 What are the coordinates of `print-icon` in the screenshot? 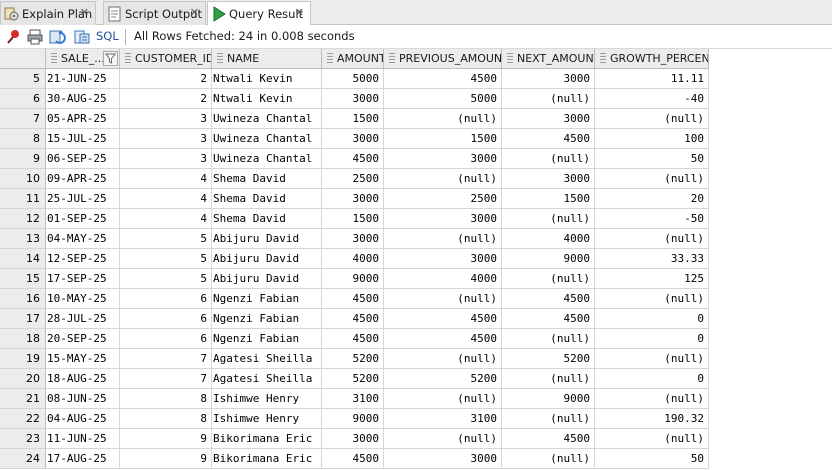 It's located at (35, 37).